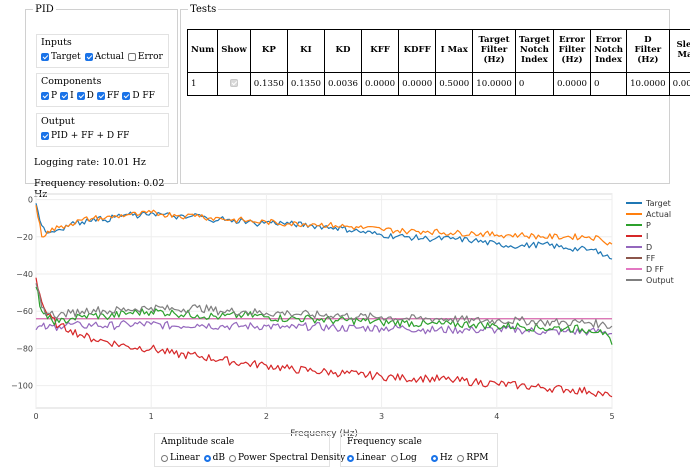  I want to click on output-group: Output PID + FF + D FF, so click(102, 130).